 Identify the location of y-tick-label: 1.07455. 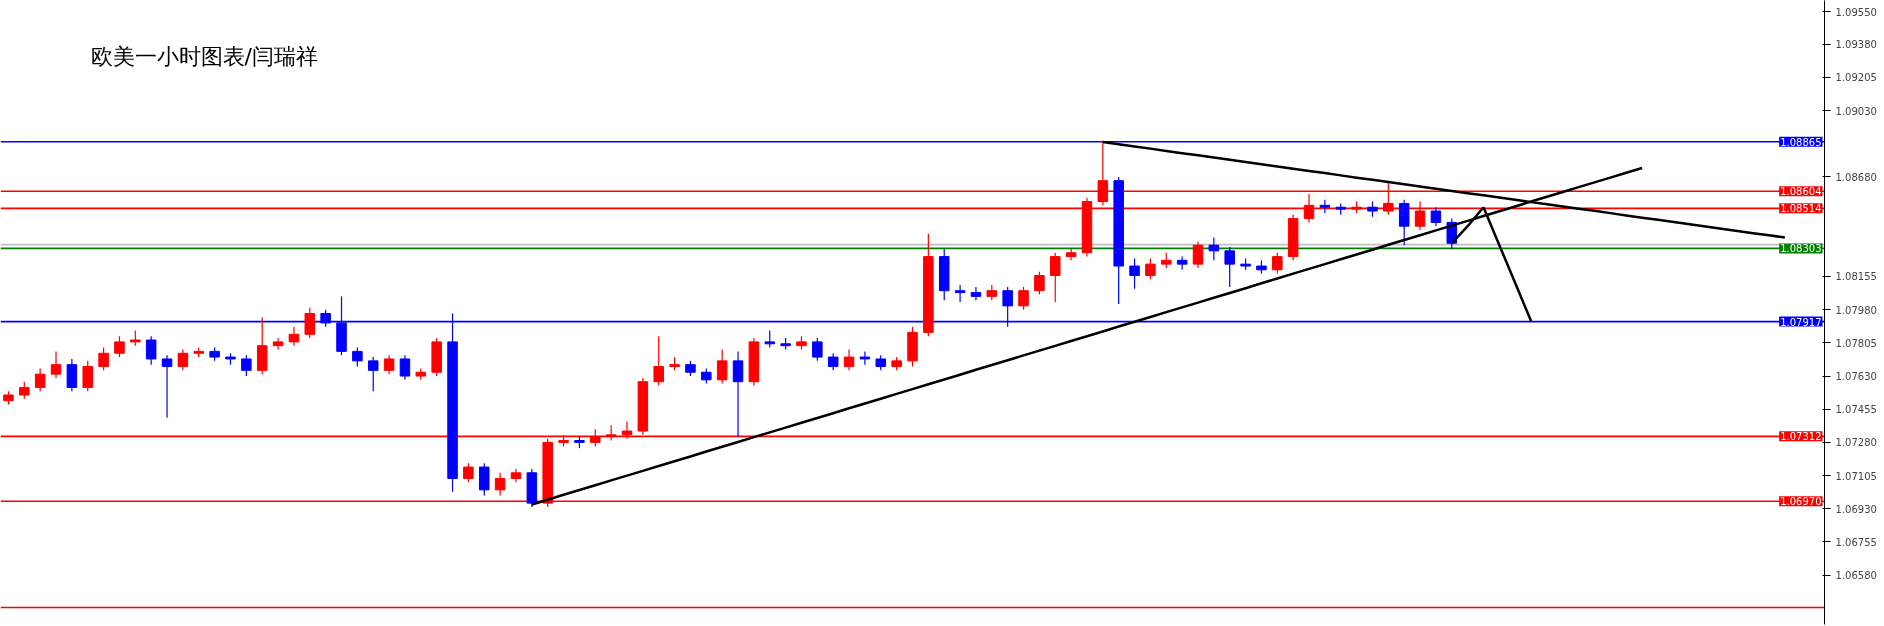
(1856, 410).